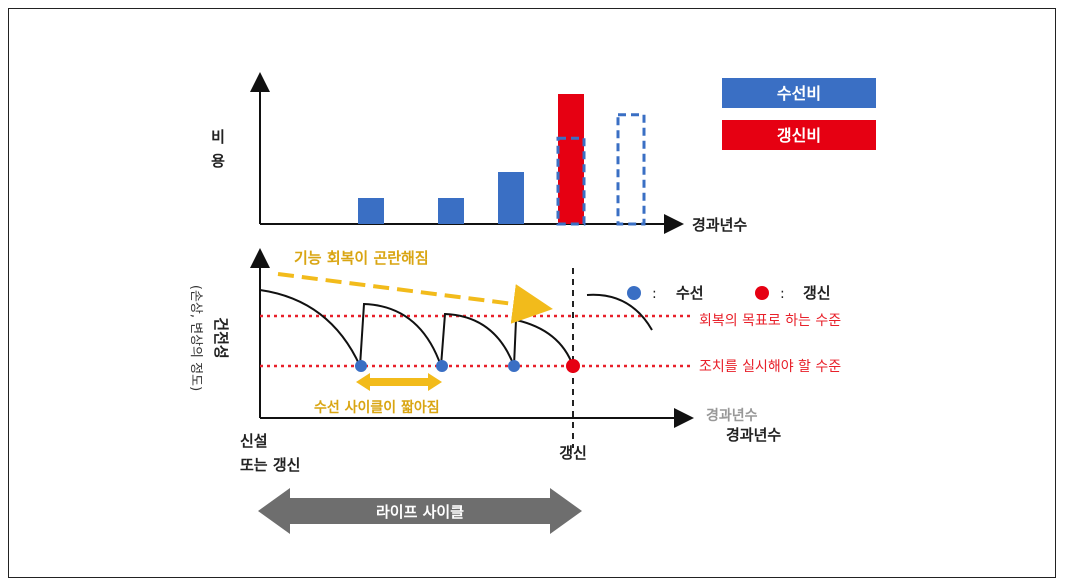 The image size is (1066, 578). I want to click on top-y-label-char1: 비, so click(218, 137).